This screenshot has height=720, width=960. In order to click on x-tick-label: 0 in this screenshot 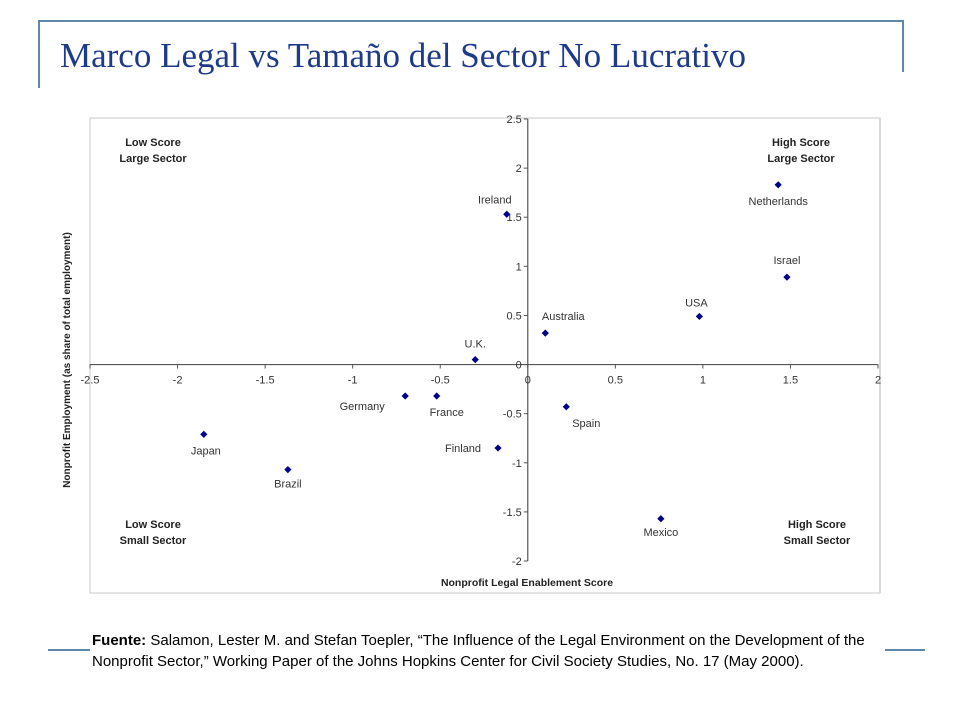, I will do `click(528, 381)`.